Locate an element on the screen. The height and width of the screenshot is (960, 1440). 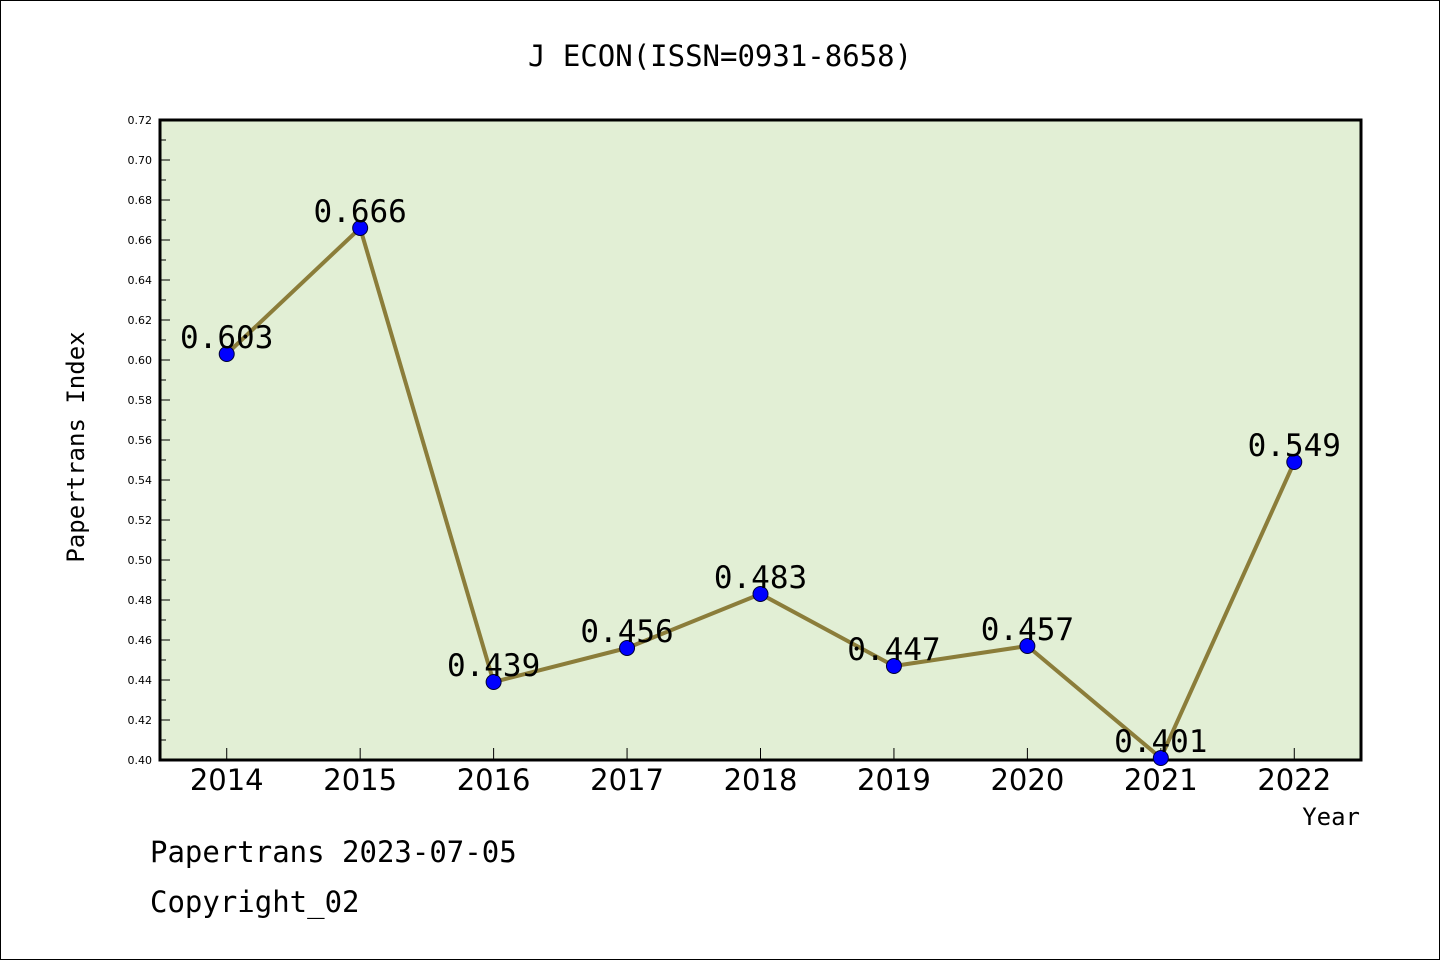
y-tick-label: 0.54 is located at coordinates (140, 480).